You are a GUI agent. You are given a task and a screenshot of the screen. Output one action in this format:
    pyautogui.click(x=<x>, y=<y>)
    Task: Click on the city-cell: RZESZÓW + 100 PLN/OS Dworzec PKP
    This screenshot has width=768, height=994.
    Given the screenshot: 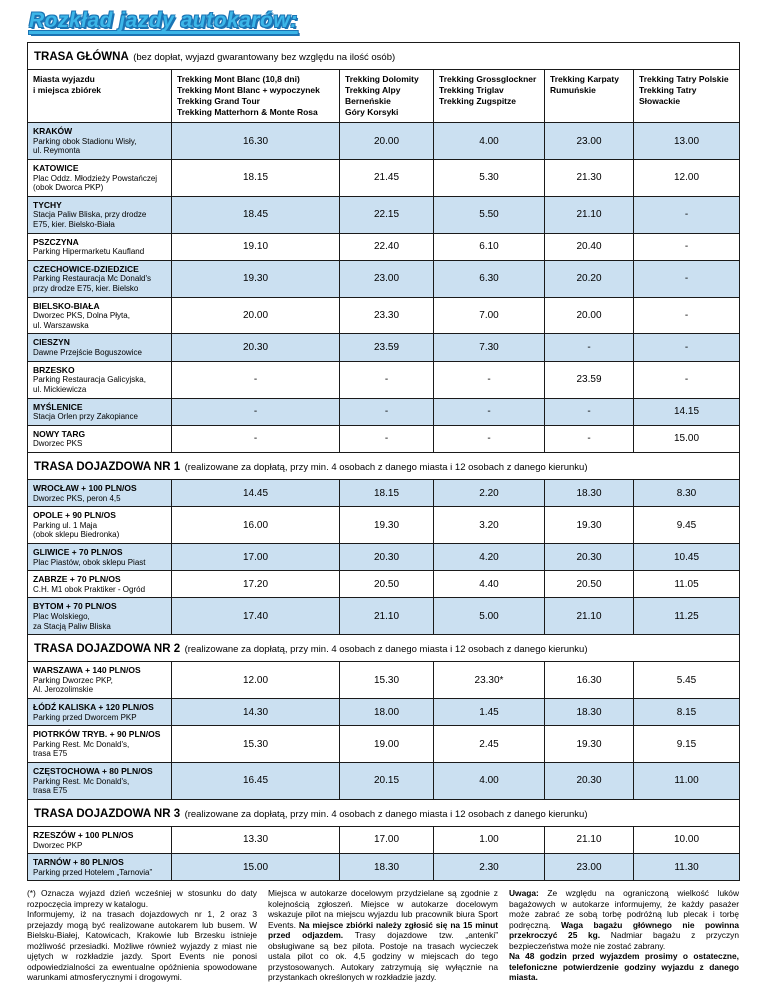 What is the action you would take?
    pyautogui.click(x=99, y=840)
    